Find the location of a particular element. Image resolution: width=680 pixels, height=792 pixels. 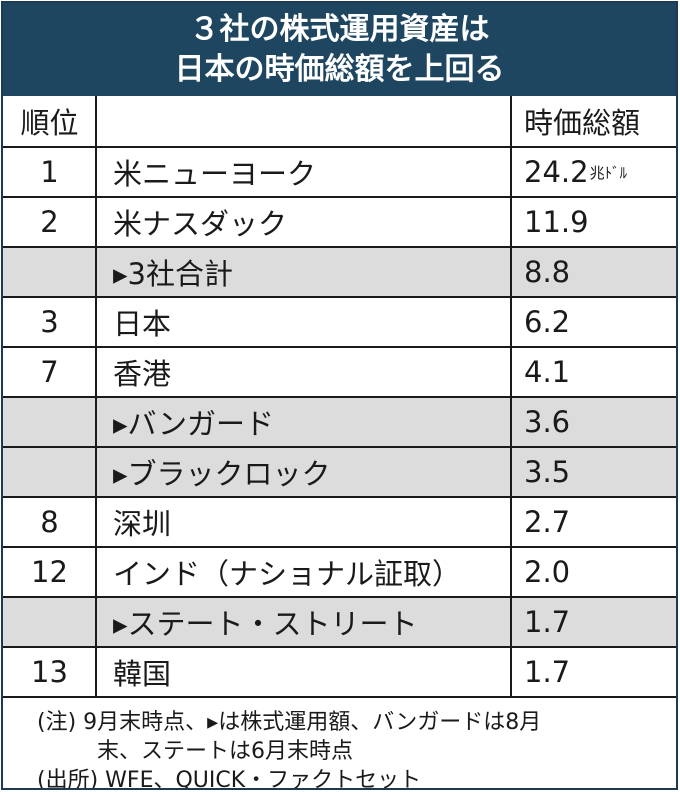

value-number: 3.5 is located at coordinates (547, 472).